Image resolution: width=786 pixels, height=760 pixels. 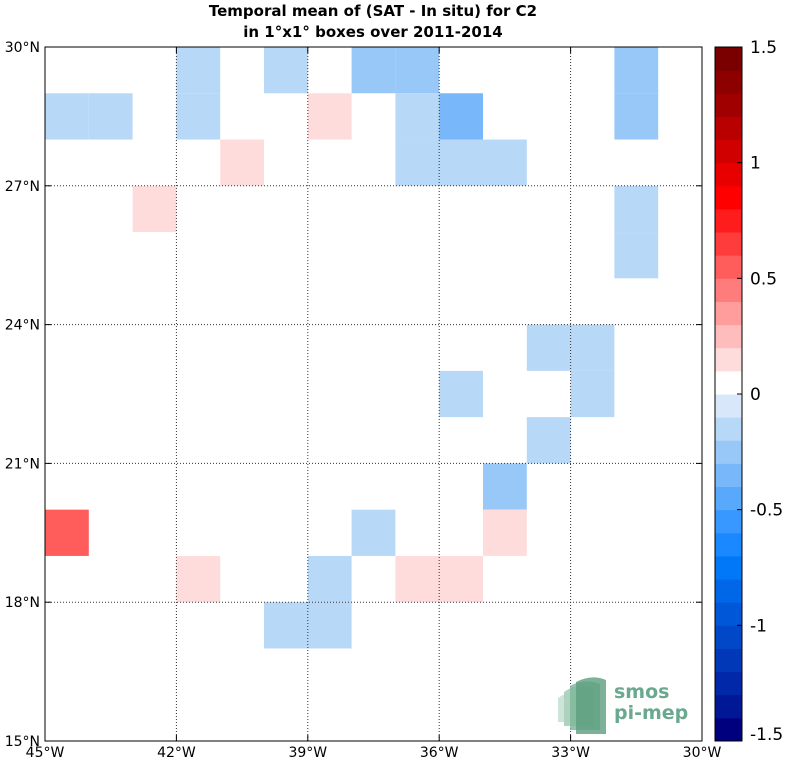 What do you see at coordinates (570, 752) in the screenshot?
I see `x-tick-label: 33°W` at bounding box center [570, 752].